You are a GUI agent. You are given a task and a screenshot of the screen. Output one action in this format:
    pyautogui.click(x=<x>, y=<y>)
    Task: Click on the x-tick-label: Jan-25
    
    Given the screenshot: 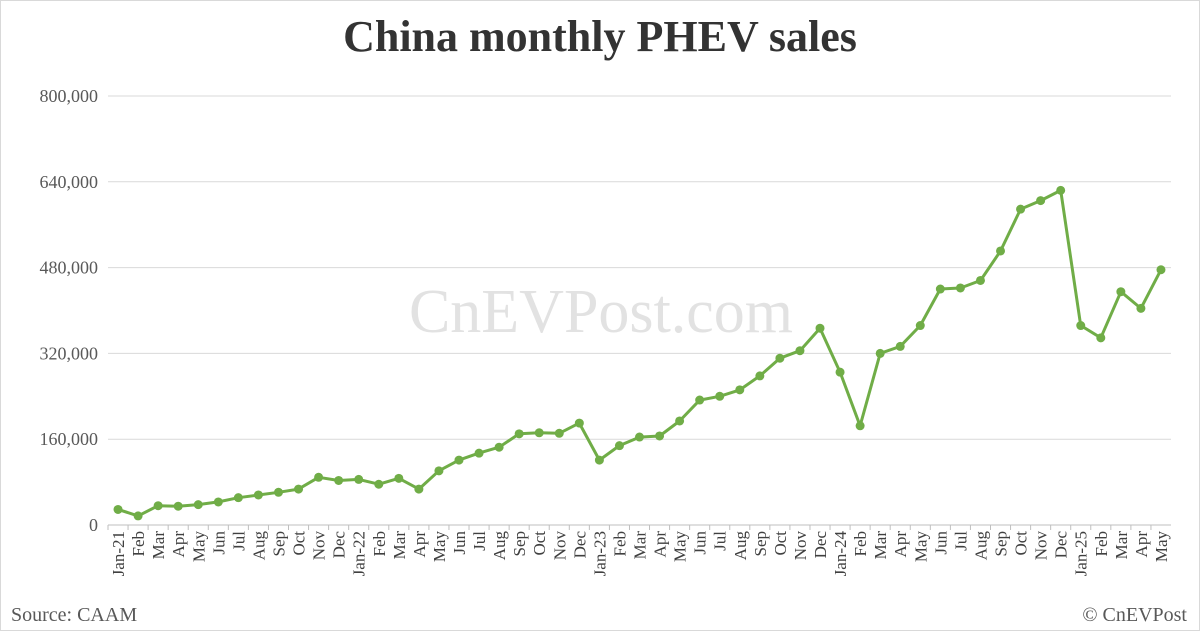 What is the action you would take?
    pyautogui.click(x=1081, y=553)
    